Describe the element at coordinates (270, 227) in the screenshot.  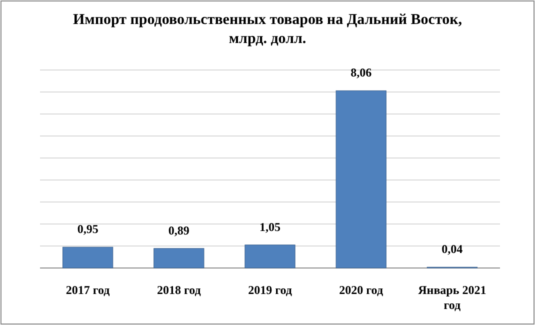
I see `data-label: 1,05` at that location.